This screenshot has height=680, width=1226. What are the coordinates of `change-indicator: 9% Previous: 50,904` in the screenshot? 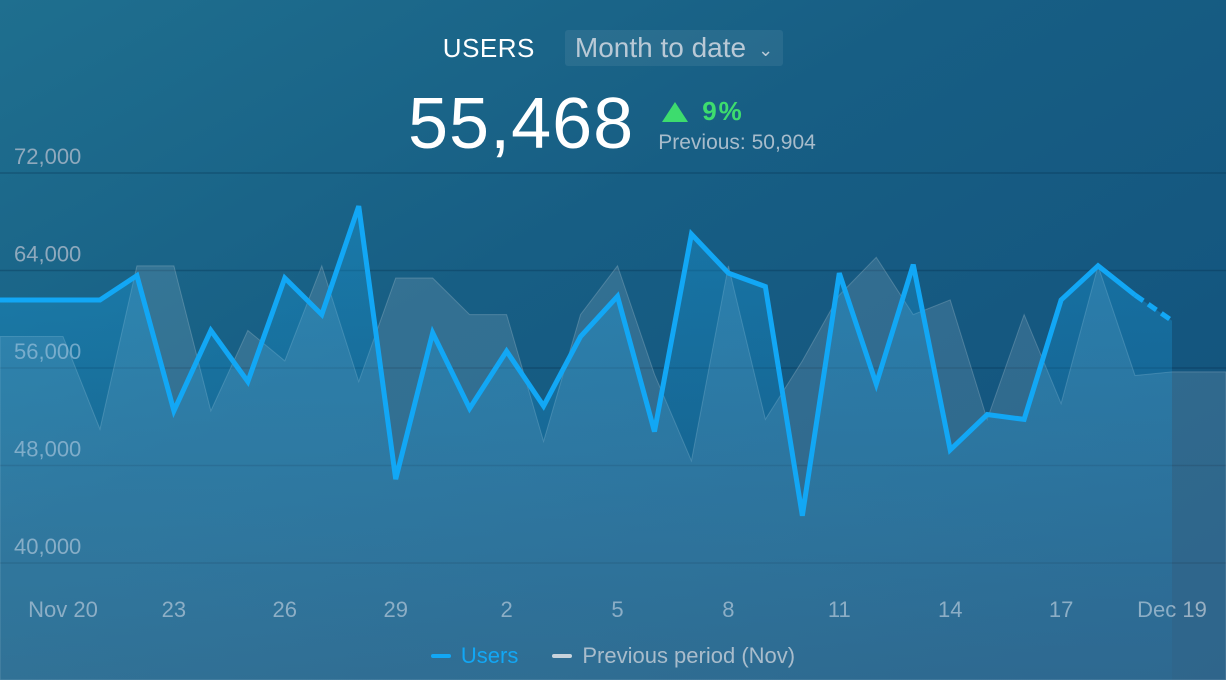 It's located at (737, 125).